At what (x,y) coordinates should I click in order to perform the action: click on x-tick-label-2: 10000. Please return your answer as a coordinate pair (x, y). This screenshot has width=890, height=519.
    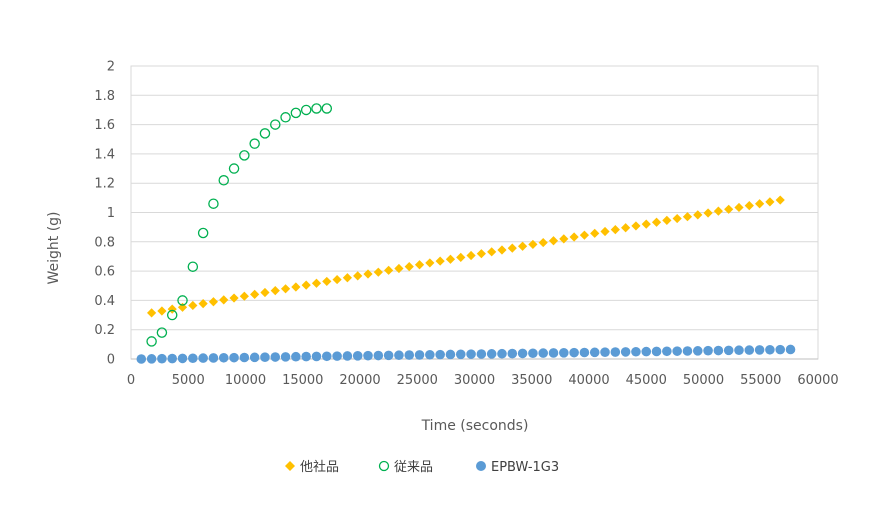
    Looking at the image, I should click on (245, 380).